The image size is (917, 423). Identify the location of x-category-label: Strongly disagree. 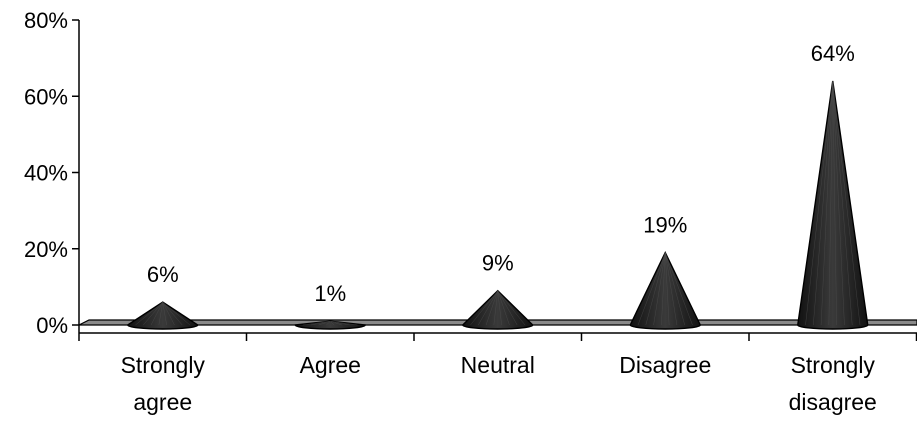
(833, 383).